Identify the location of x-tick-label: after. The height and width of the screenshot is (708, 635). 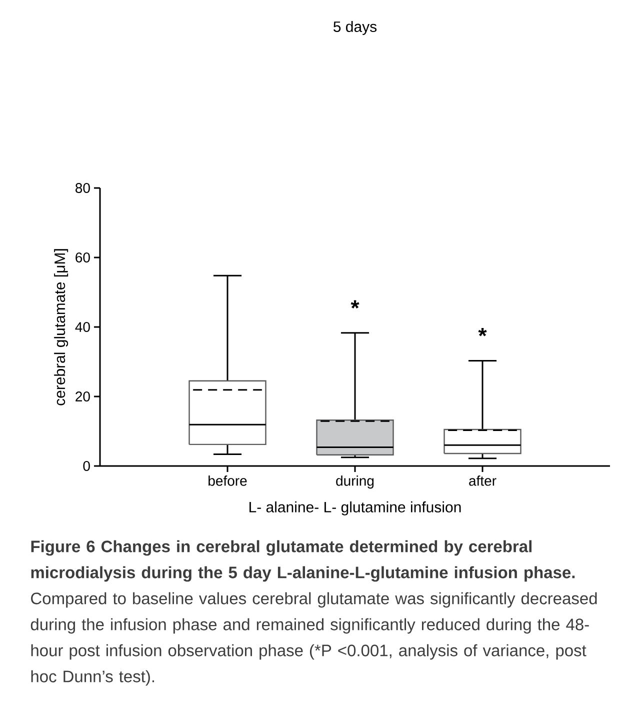
(482, 481).